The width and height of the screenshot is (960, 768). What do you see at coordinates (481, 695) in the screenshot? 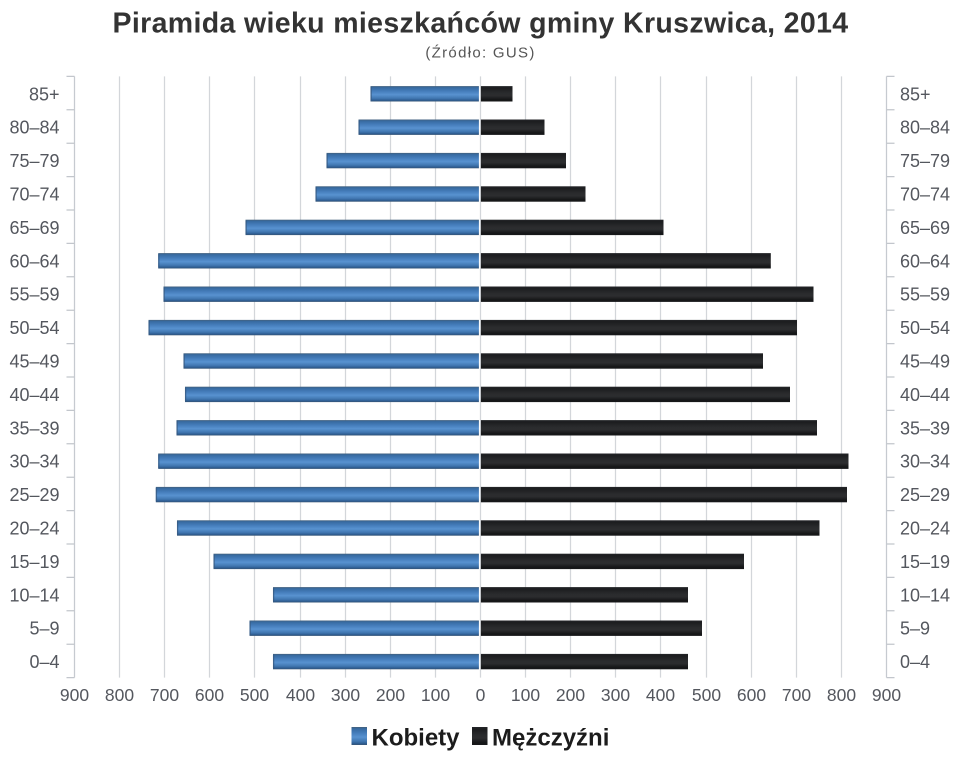
I see `svg-text: 0` at bounding box center [481, 695].